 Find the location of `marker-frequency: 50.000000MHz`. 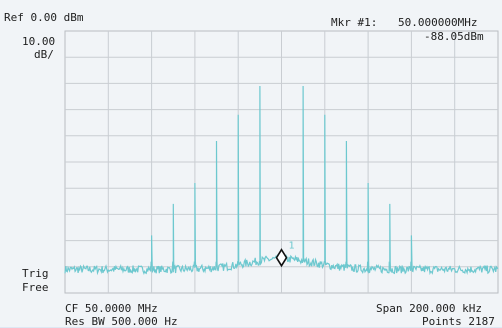

marker-frequency: 50.000000MHz is located at coordinates (437, 23).